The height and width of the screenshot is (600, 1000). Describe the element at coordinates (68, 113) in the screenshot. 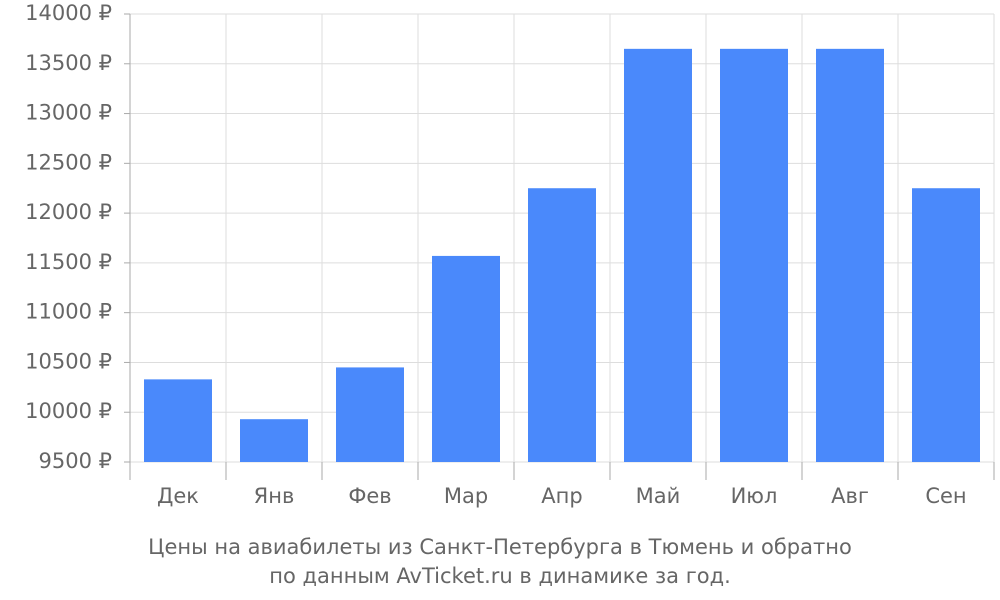

I see `y-tick-label: 13000 ₽` at that location.